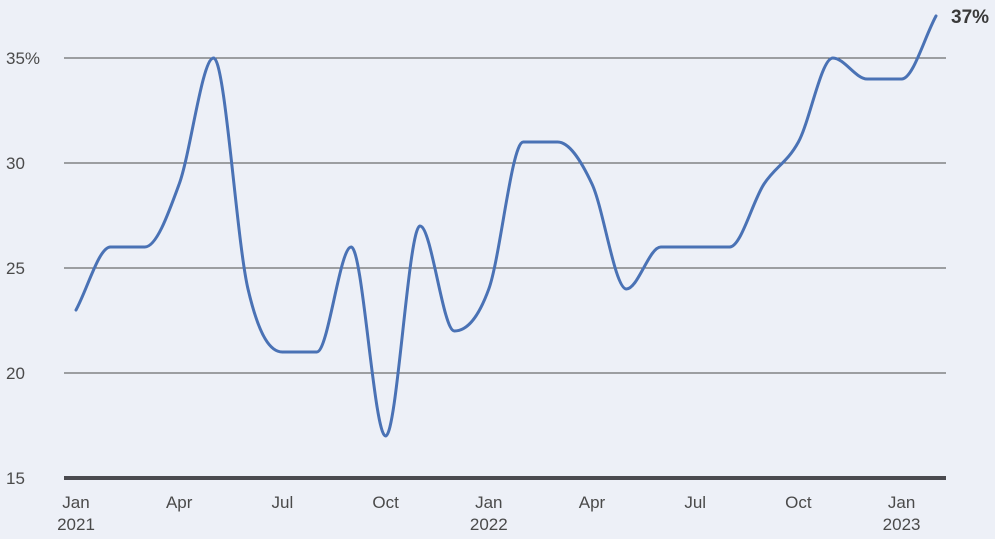 The width and height of the screenshot is (995, 539). What do you see at coordinates (385, 502) in the screenshot?
I see `x-tick-label-2021-10: Oct` at bounding box center [385, 502].